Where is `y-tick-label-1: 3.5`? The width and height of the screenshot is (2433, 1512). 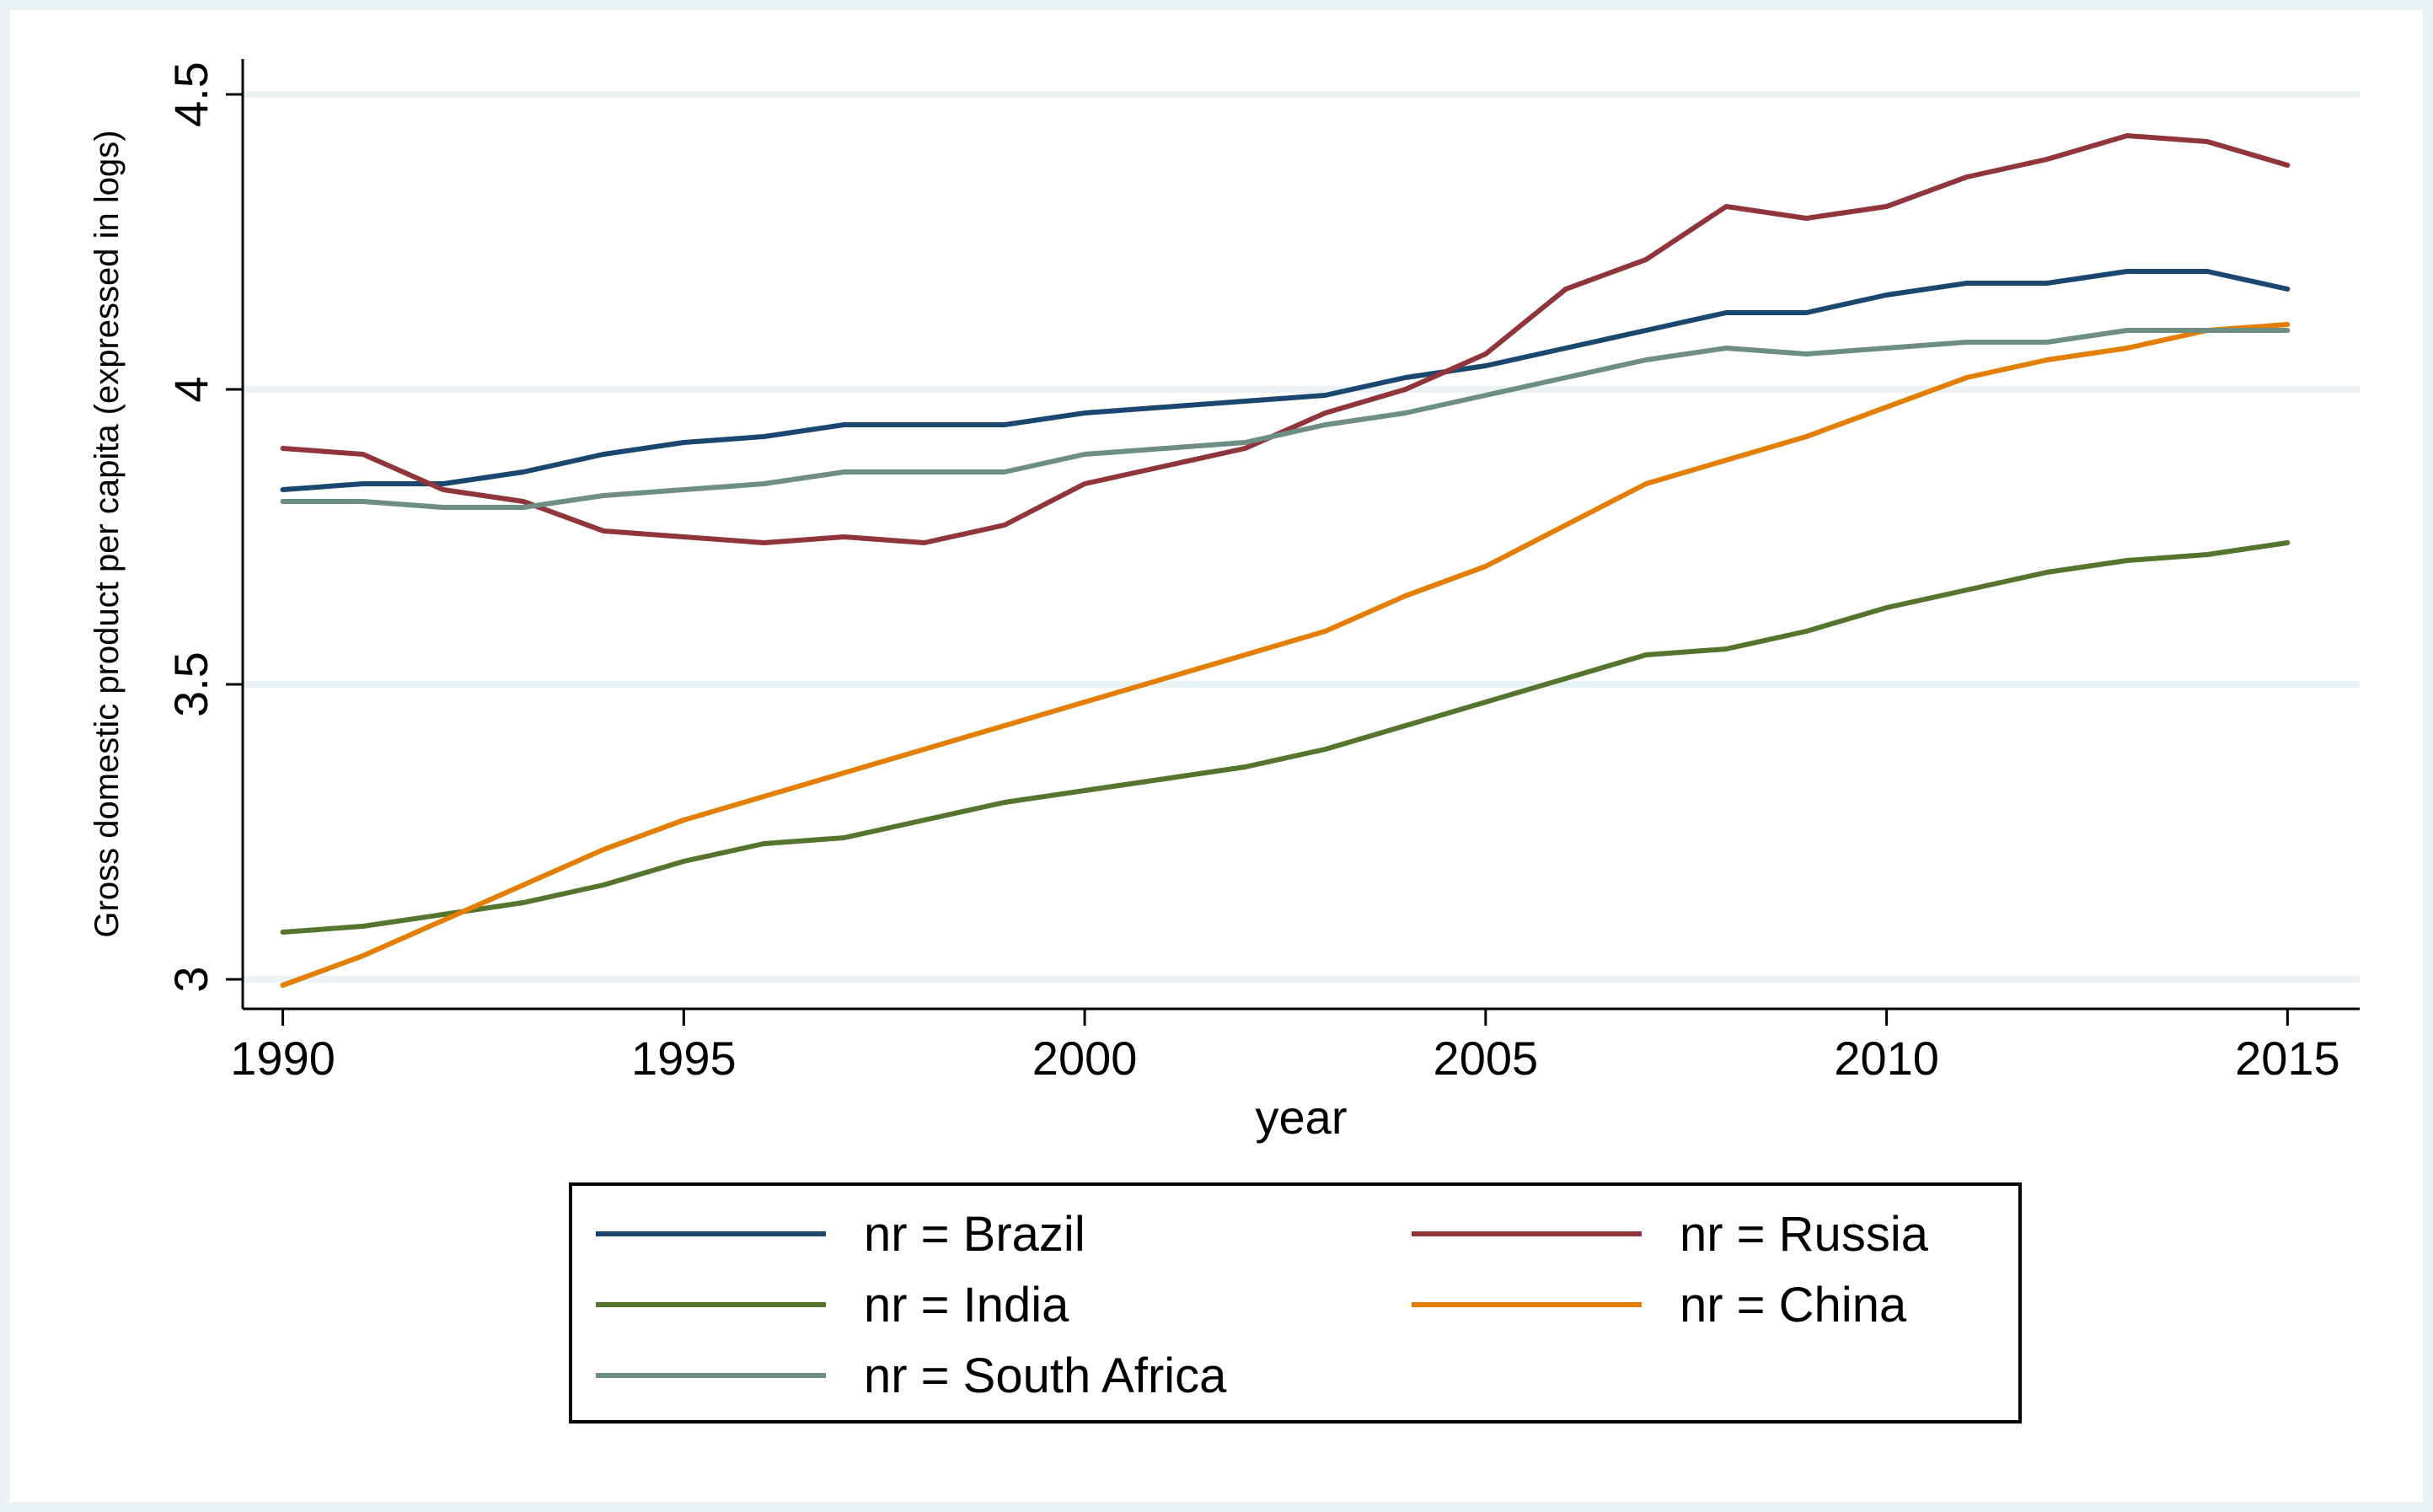
y-tick-label-1: 3.5 is located at coordinates (190, 684).